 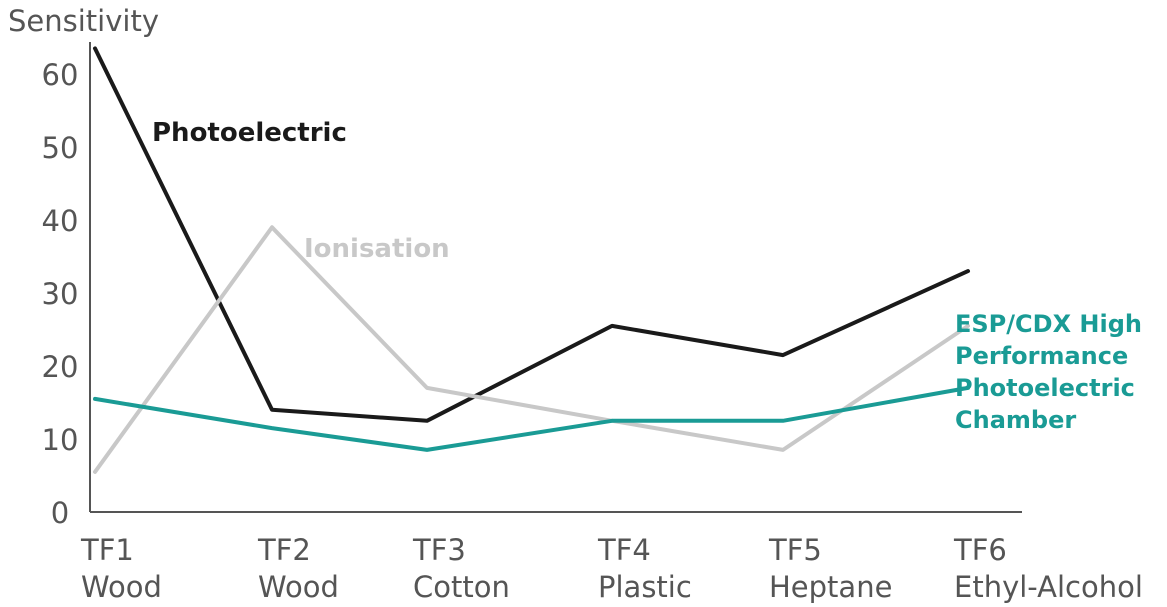 I want to click on x-tick-label: Cotton, so click(x=461, y=587).